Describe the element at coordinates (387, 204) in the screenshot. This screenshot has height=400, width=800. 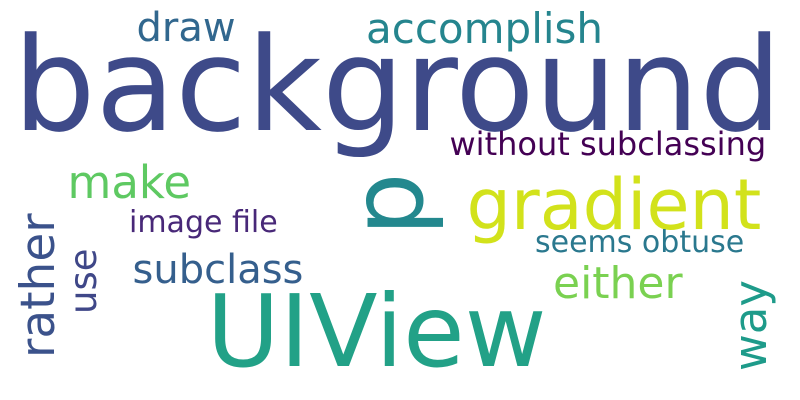
I see `word-p: p` at that location.